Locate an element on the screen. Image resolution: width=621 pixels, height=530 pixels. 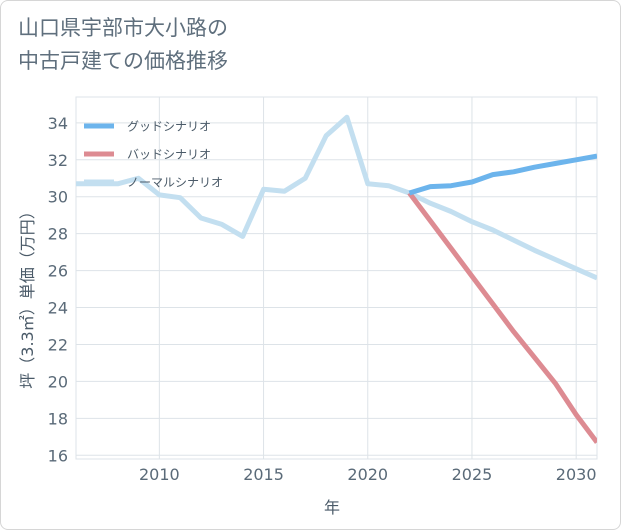
y-tick-label: 26 is located at coordinates (58, 271).